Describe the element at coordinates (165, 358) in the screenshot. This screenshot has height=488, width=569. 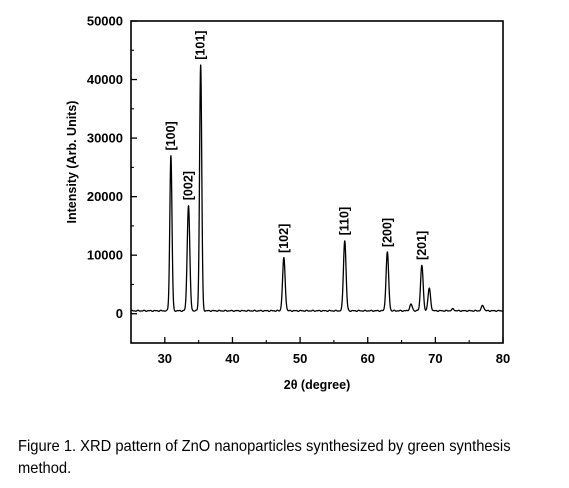
I see `x-tick-label: 30` at that location.